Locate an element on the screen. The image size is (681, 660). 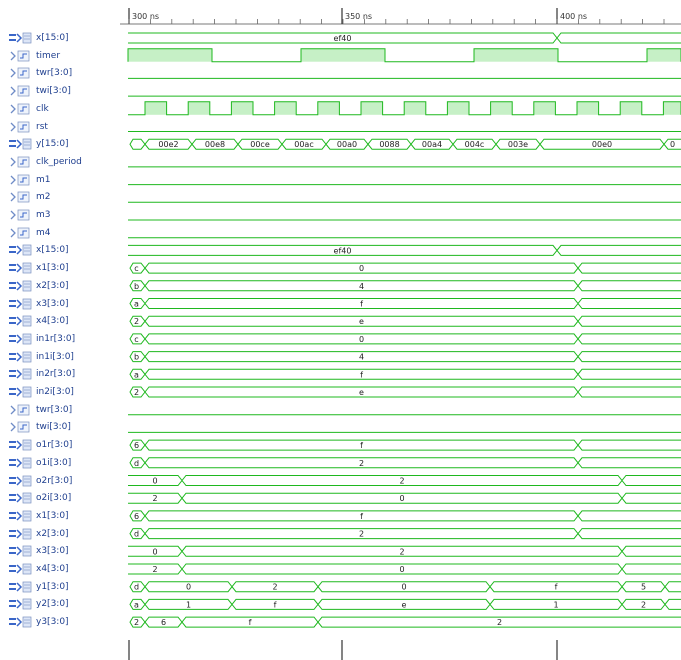
signal-row-label: rst is located at coordinates (28, 126).